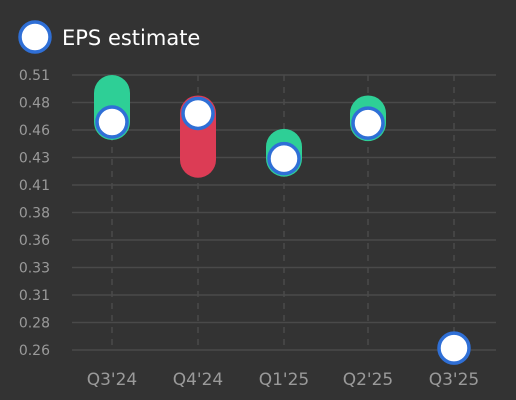 This screenshot has width=516, height=400. What do you see at coordinates (131, 38) in the screenshot?
I see `legend-label: EPS estimate` at bounding box center [131, 38].